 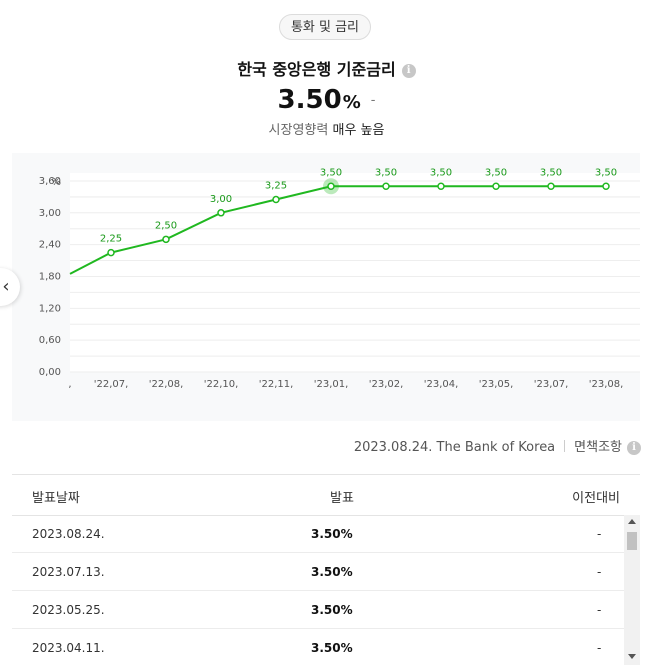 I want to click on y-tick-label: 0,00, so click(x=50, y=372).